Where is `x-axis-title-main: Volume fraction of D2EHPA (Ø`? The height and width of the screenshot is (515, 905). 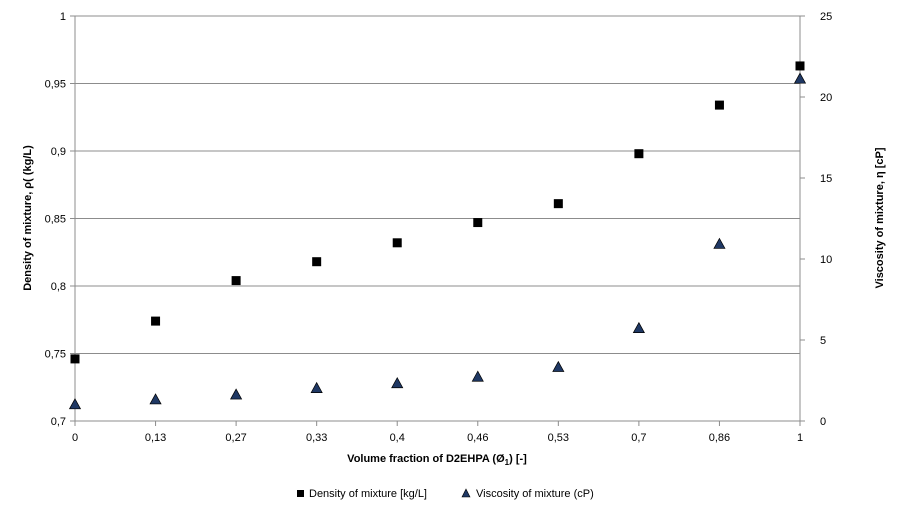
x-axis-title-main: Volume fraction of D2EHPA (Ø is located at coordinates (426, 459).